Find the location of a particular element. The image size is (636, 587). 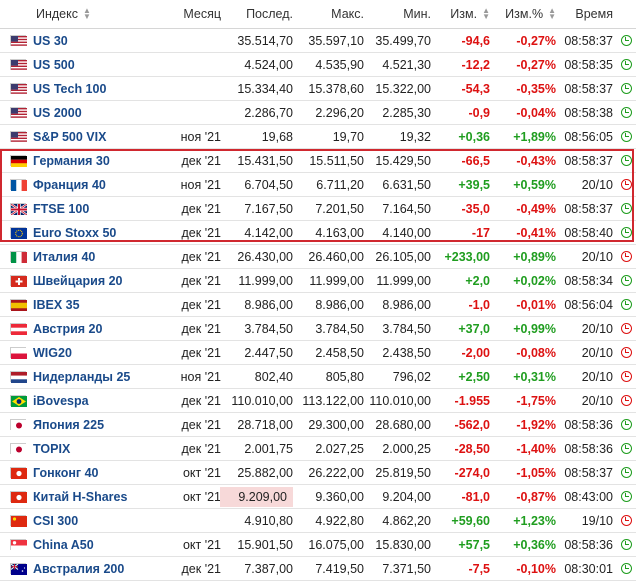

instrument-link: TOPIX is located at coordinates (52, 448).